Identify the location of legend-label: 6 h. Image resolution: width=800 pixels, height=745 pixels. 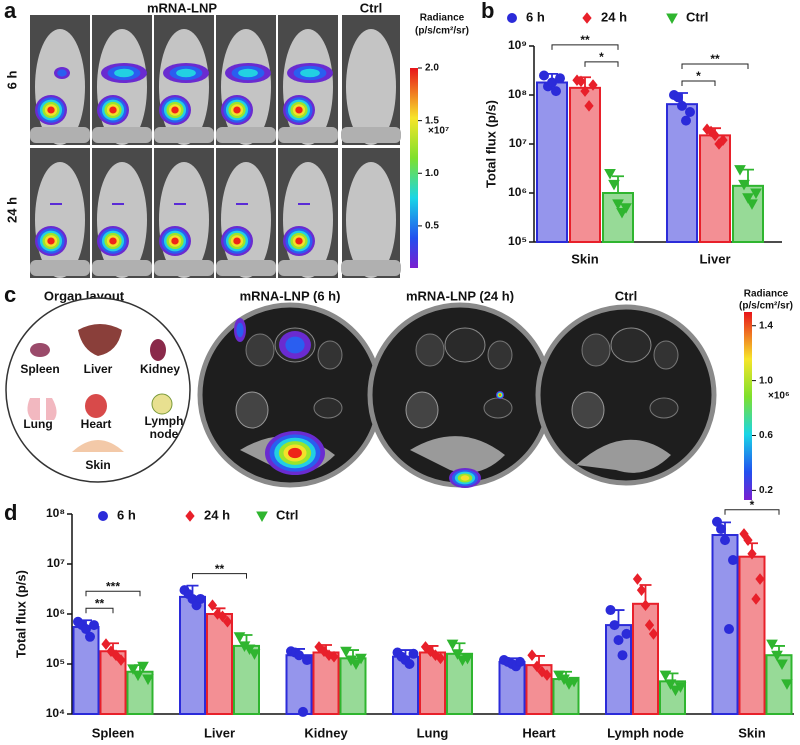
(535, 16).